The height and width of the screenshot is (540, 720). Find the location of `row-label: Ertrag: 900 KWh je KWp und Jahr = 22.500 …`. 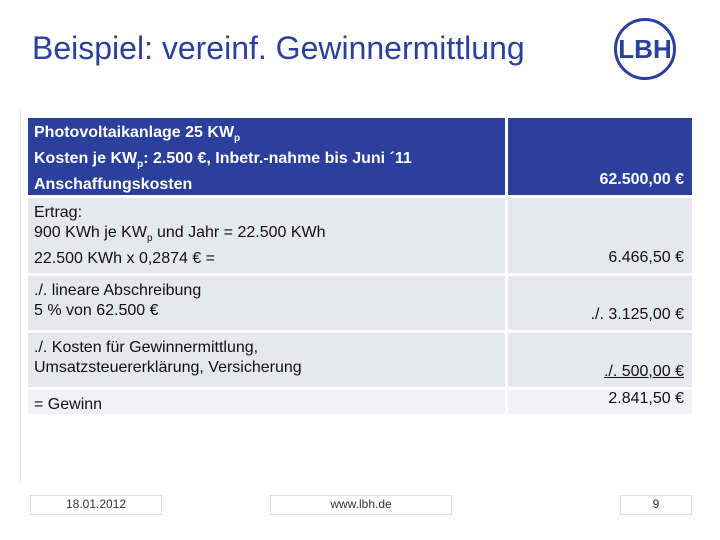

row-label: Ertrag: 900 KWh je KWp und Jahr = 22.500 … is located at coordinates (266, 235).